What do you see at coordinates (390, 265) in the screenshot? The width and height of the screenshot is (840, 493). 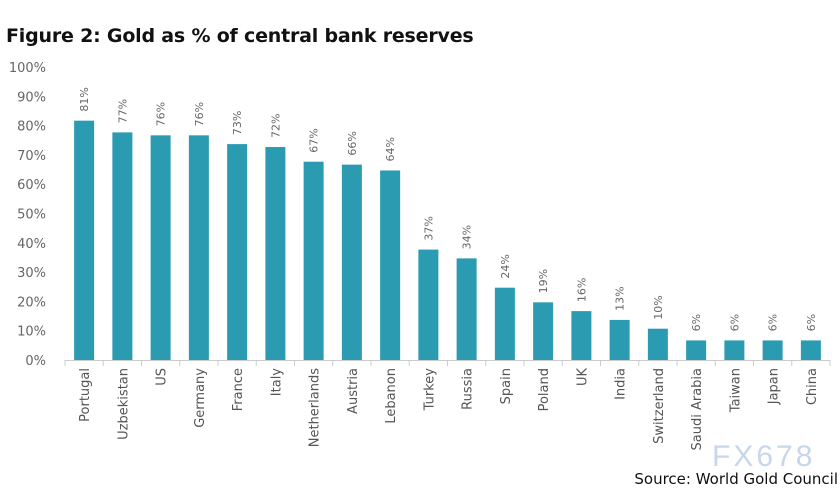 I see `bar-lebanon` at bounding box center [390, 265].